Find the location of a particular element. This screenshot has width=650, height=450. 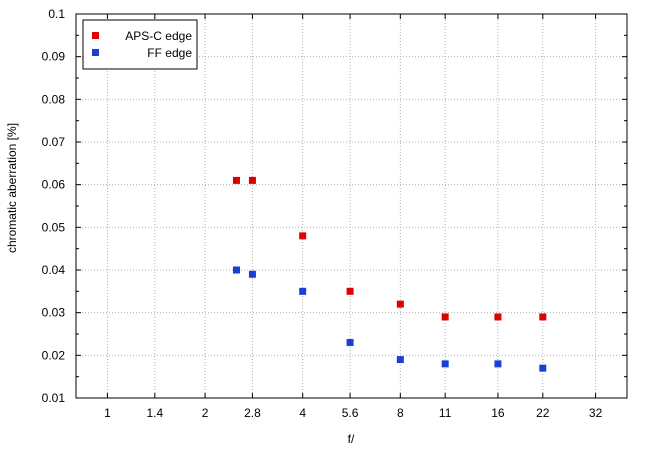

legend: APS-C edge FF edge is located at coordinates (140, 44).